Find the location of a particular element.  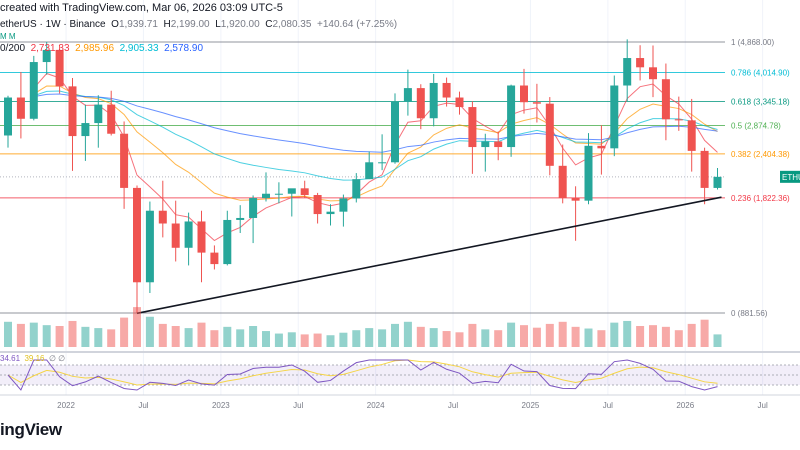

close-value: 2,080.35 is located at coordinates (292, 24).